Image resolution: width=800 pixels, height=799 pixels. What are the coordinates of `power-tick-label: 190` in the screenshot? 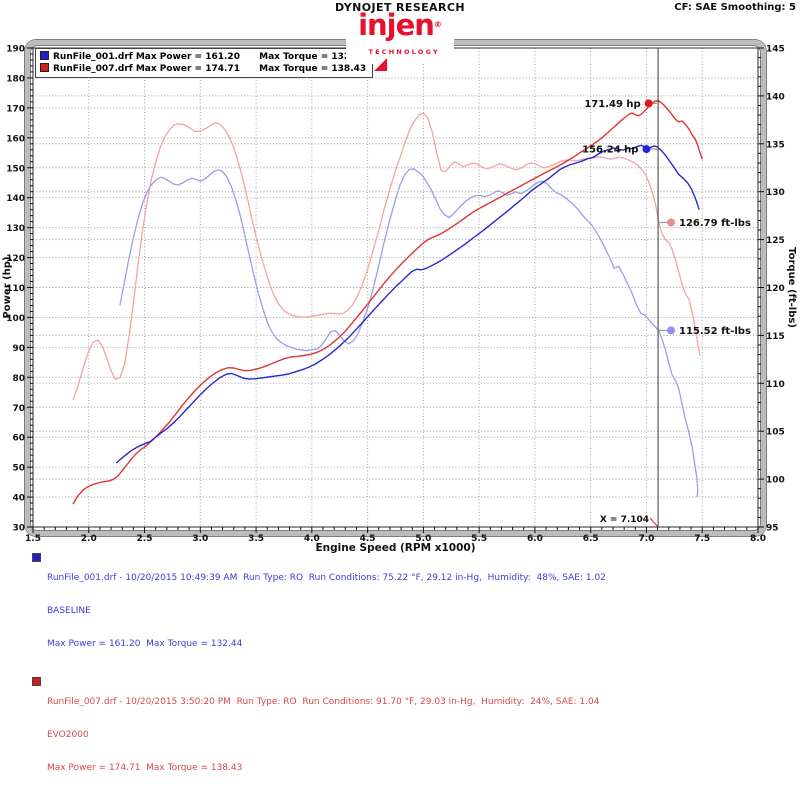 It's located at (15, 50).